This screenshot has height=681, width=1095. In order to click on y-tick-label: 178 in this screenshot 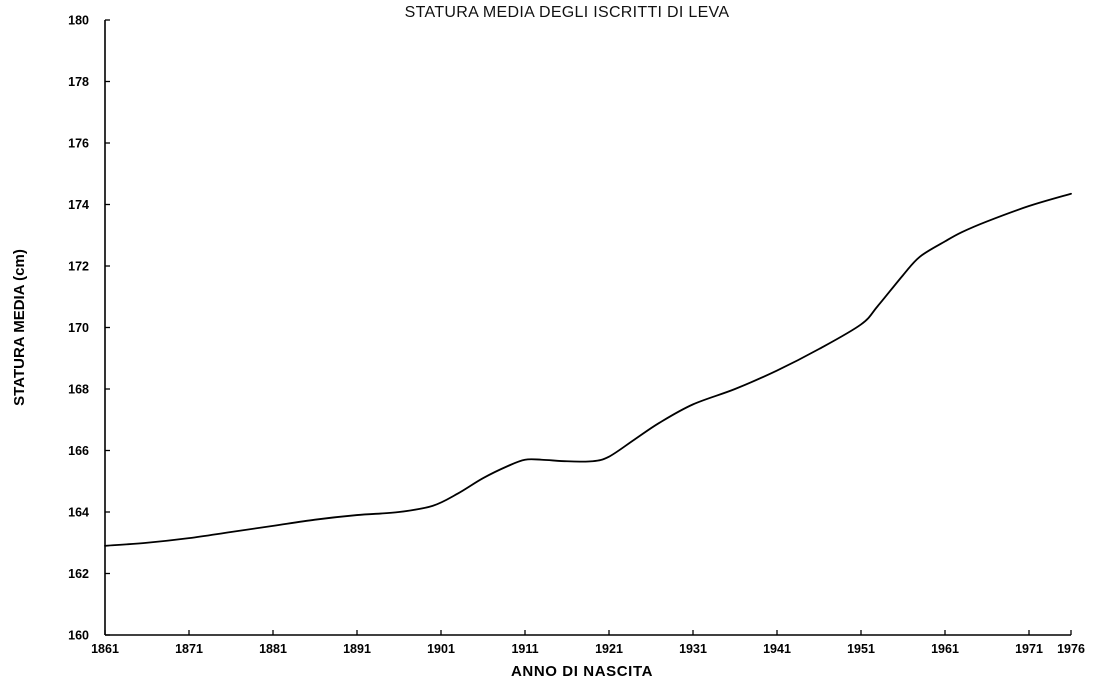, I will do `click(78, 82)`.